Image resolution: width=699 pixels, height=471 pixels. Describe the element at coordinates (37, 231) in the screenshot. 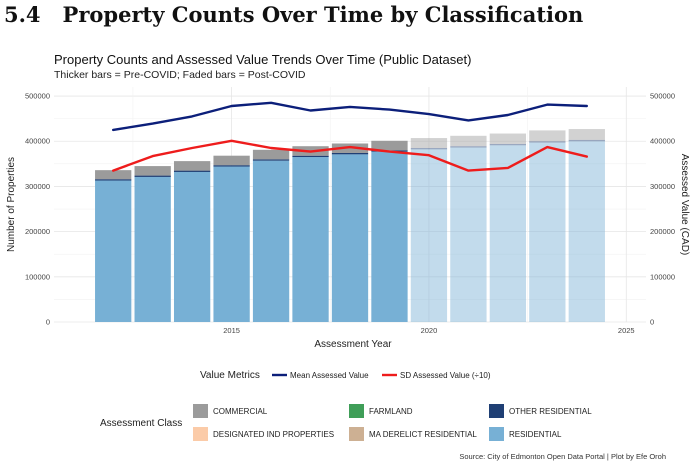

I see `y-tick-label: 200000` at that location.